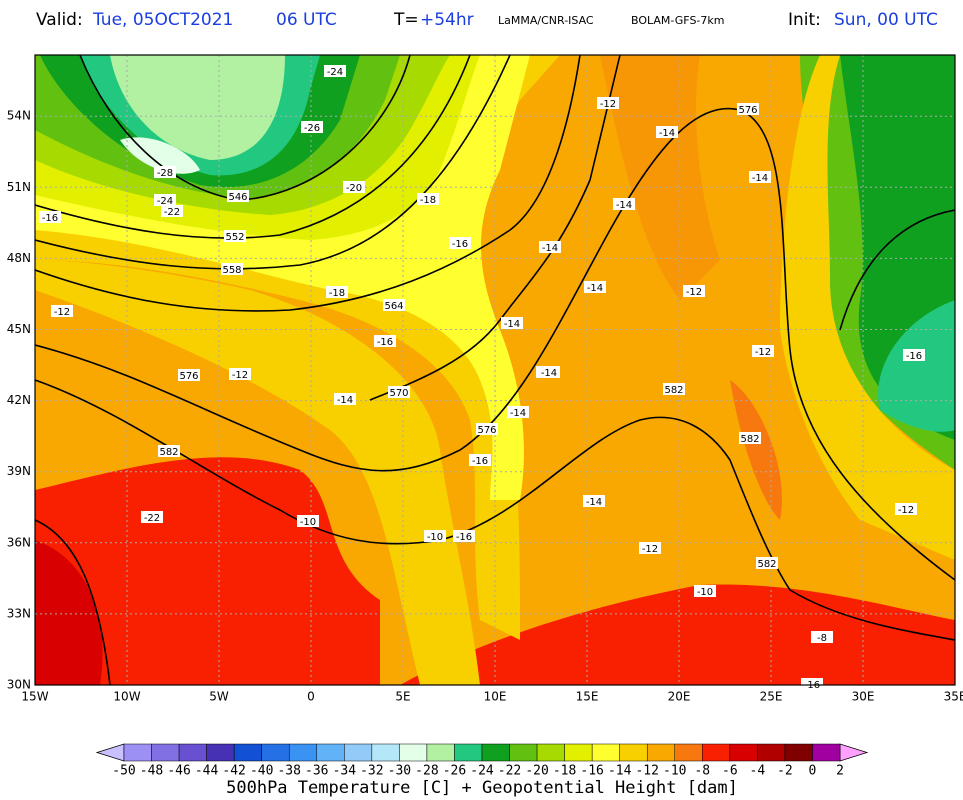 This screenshot has width=963, height=800. Describe the element at coordinates (454, 771) in the screenshot. I see `colorbar-label: -26` at that location.